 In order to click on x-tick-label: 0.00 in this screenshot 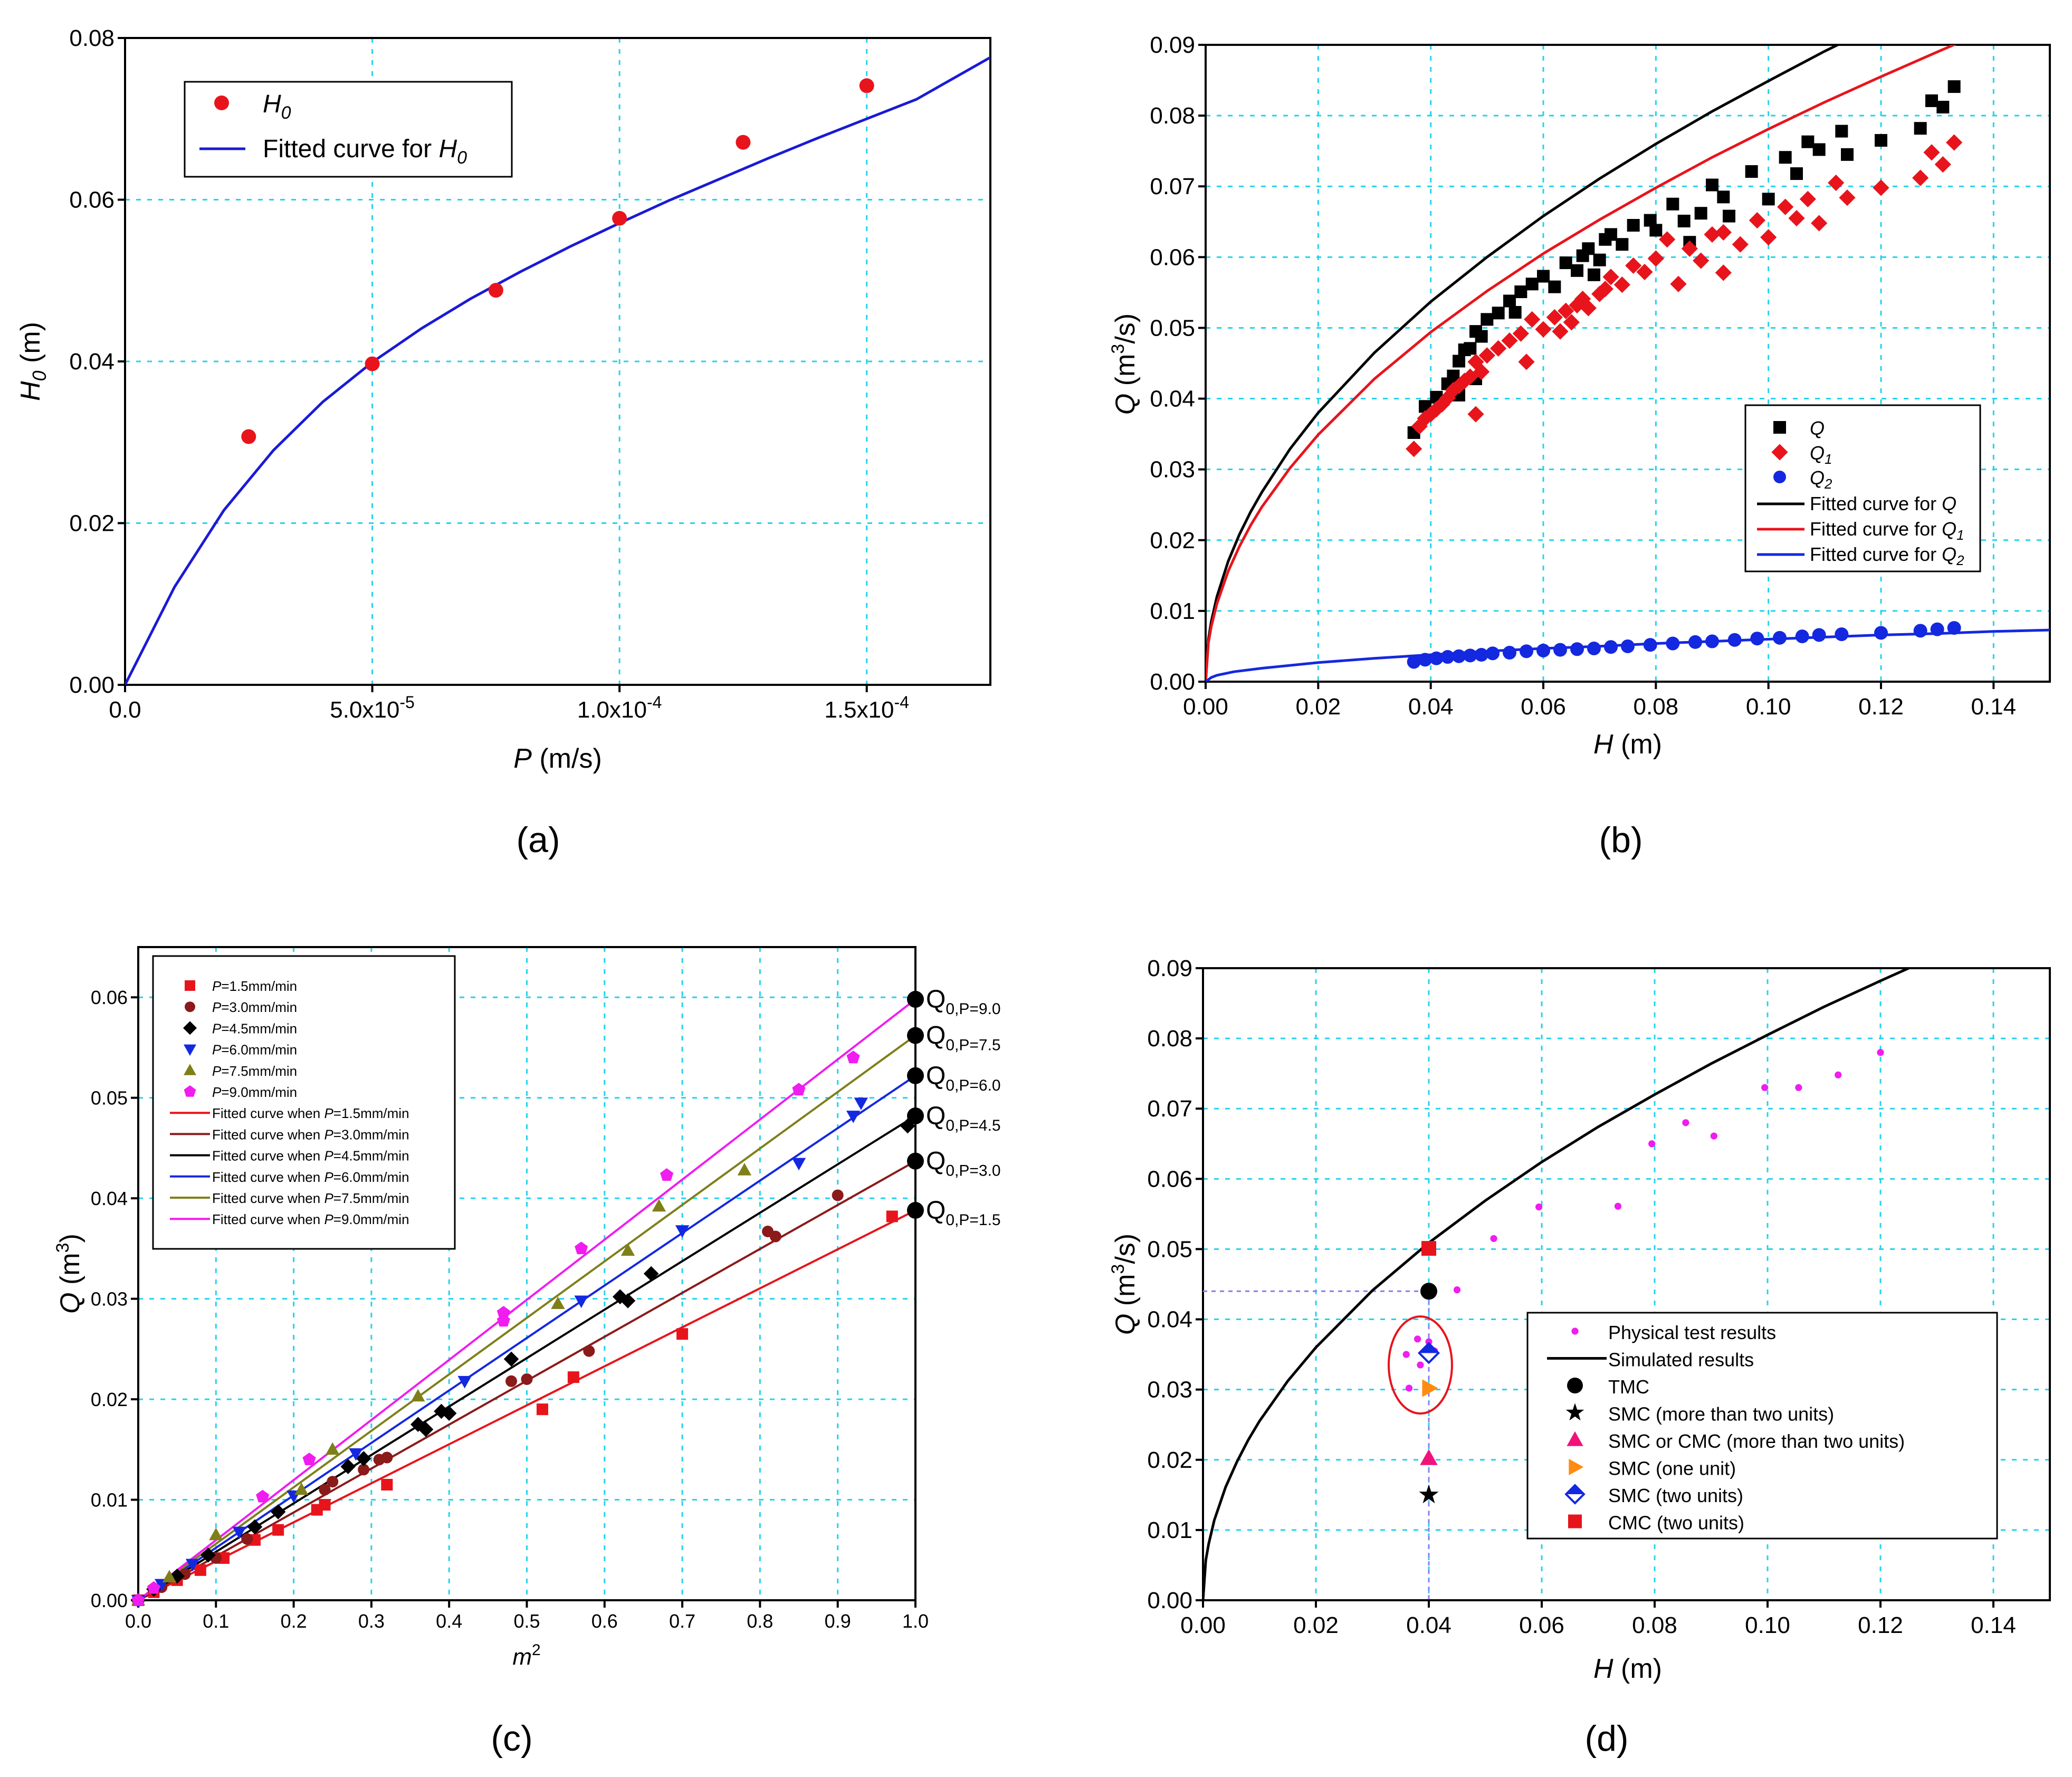, I will do `click(1205, 707)`.